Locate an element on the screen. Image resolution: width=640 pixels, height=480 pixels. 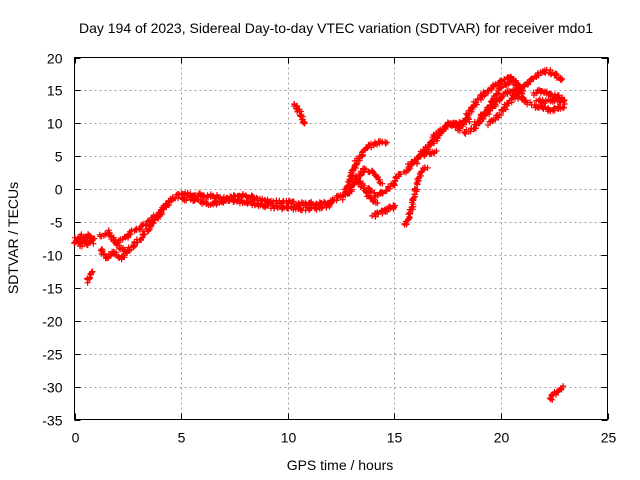
y-tick-label: 0 is located at coordinates (59, 190).